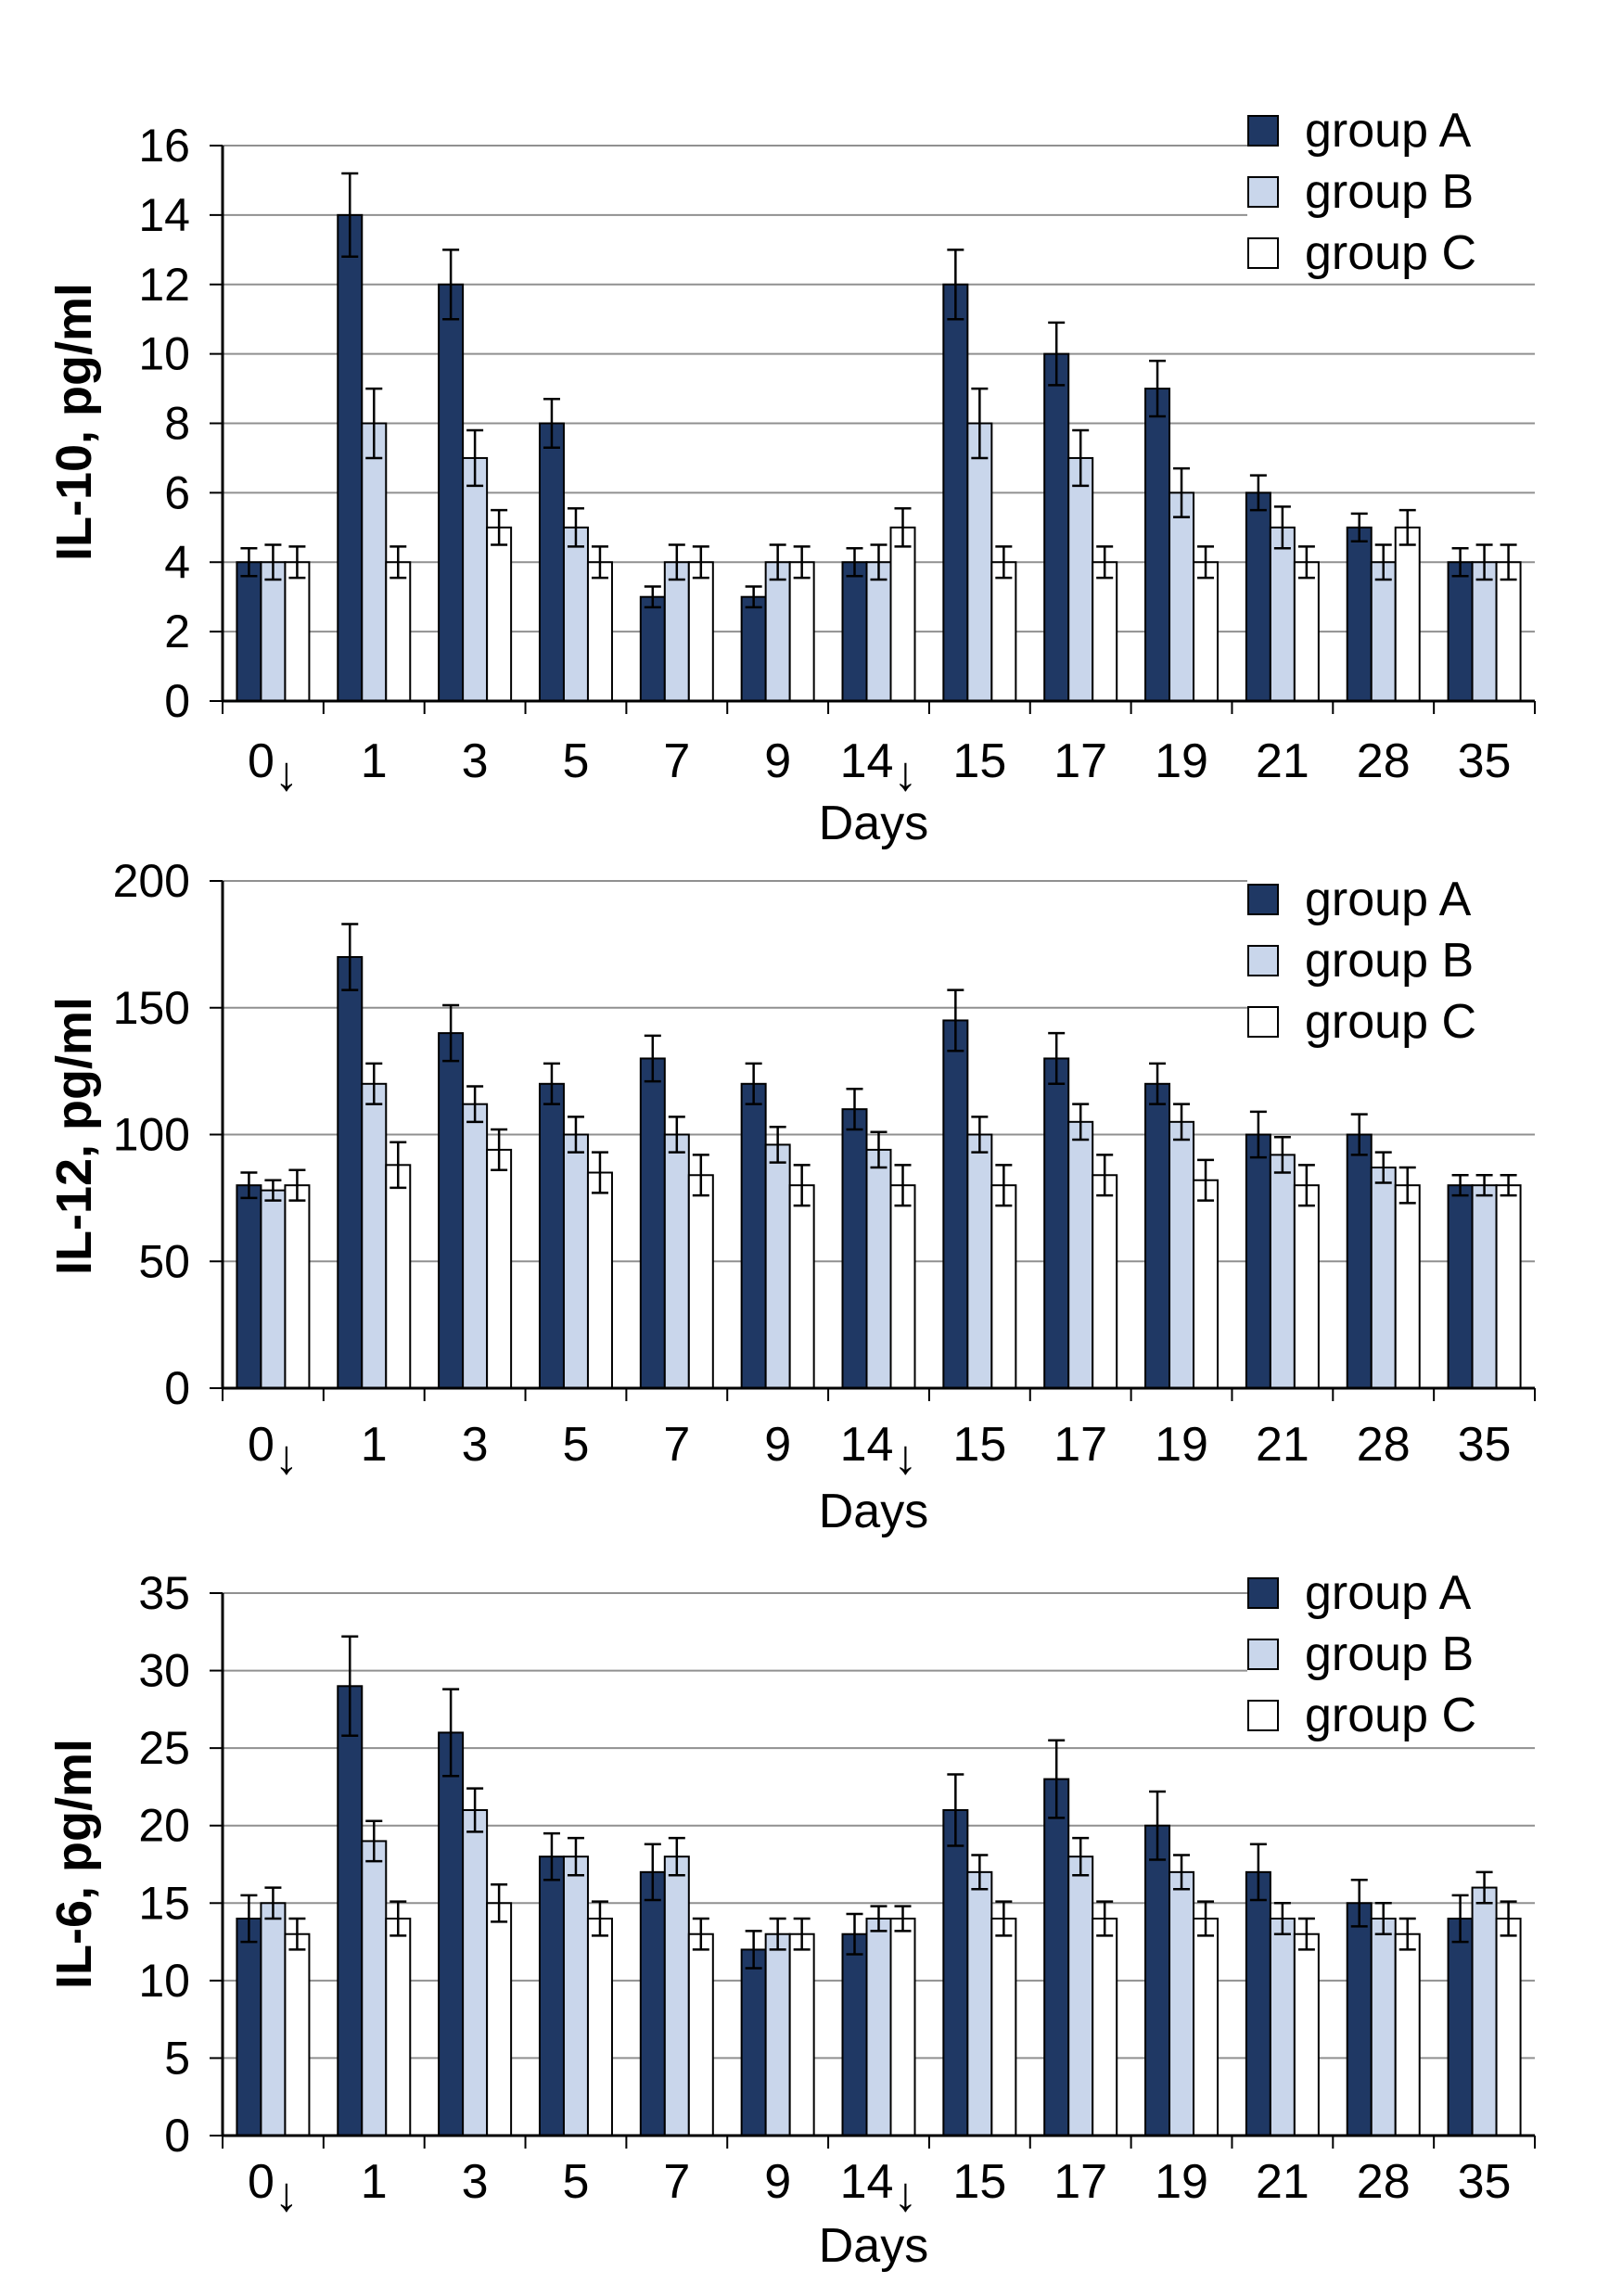 Image resolution: width=1609 pixels, height=2296 pixels. Describe the element at coordinates (874, 823) in the screenshot. I see `x-axis-title-chart-1: Days` at that location.